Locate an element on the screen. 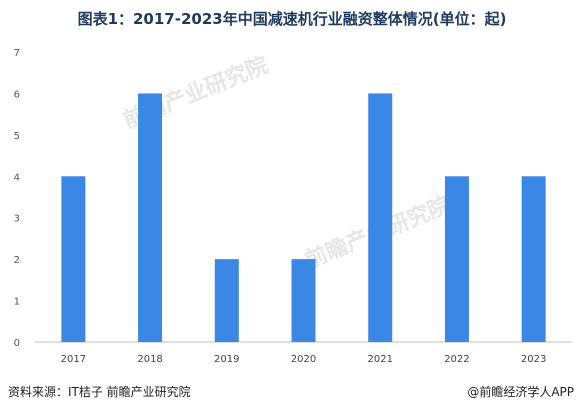 The height and width of the screenshot is (411, 584). y-tick-label: 7 is located at coordinates (17, 53).